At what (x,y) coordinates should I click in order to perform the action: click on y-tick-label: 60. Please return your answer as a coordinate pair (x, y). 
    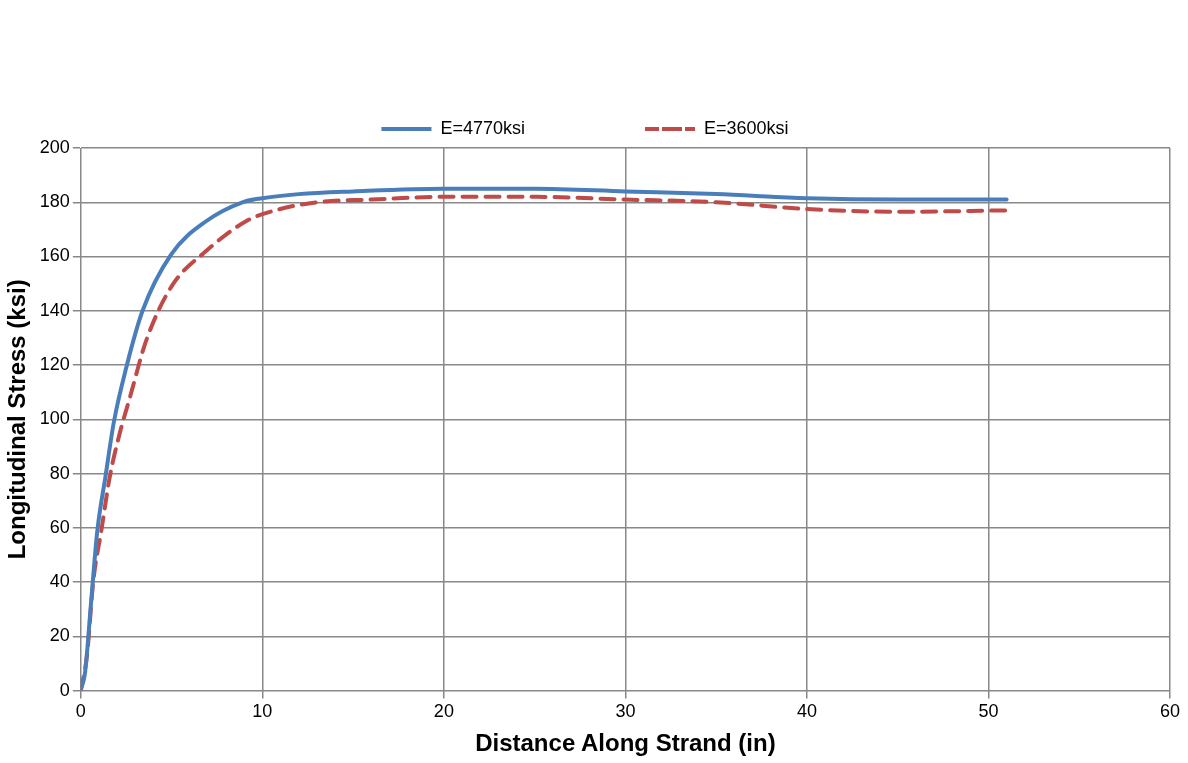
    Looking at the image, I should click on (59, 526).